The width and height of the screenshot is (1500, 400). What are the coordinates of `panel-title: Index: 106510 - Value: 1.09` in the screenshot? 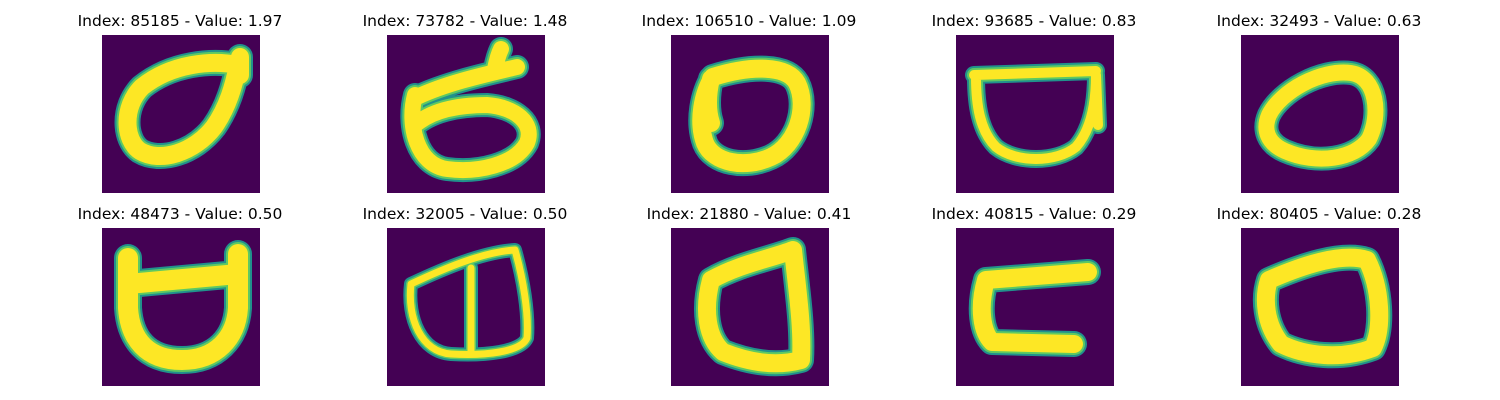 It's located at (749, 21).